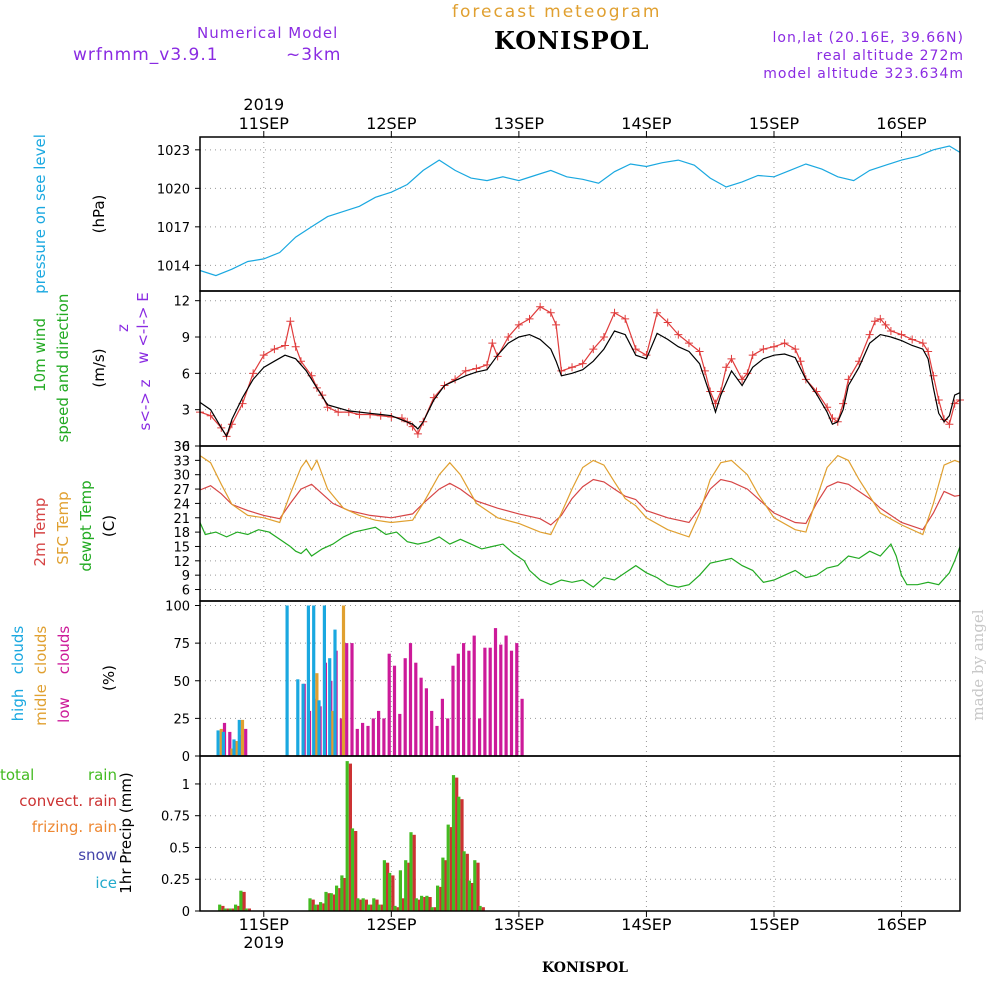  What do you see at coordinates (890, 56) in the screenshot?
I see `real-altitude: real altitude 272m` at bounding box center [890, 56].